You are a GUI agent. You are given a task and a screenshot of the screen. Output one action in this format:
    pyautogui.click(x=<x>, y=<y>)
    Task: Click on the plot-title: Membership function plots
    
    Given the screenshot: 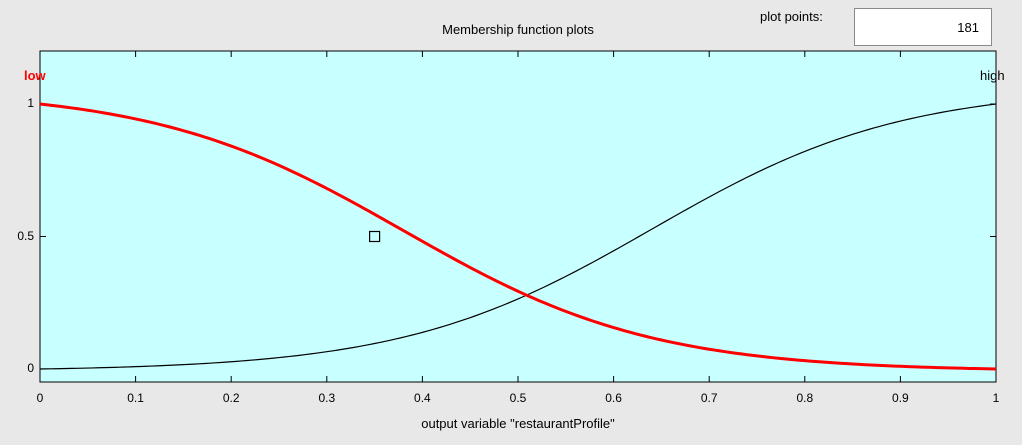 What is the action you would take?
    pyautogui.click(x=518, y=29)
    